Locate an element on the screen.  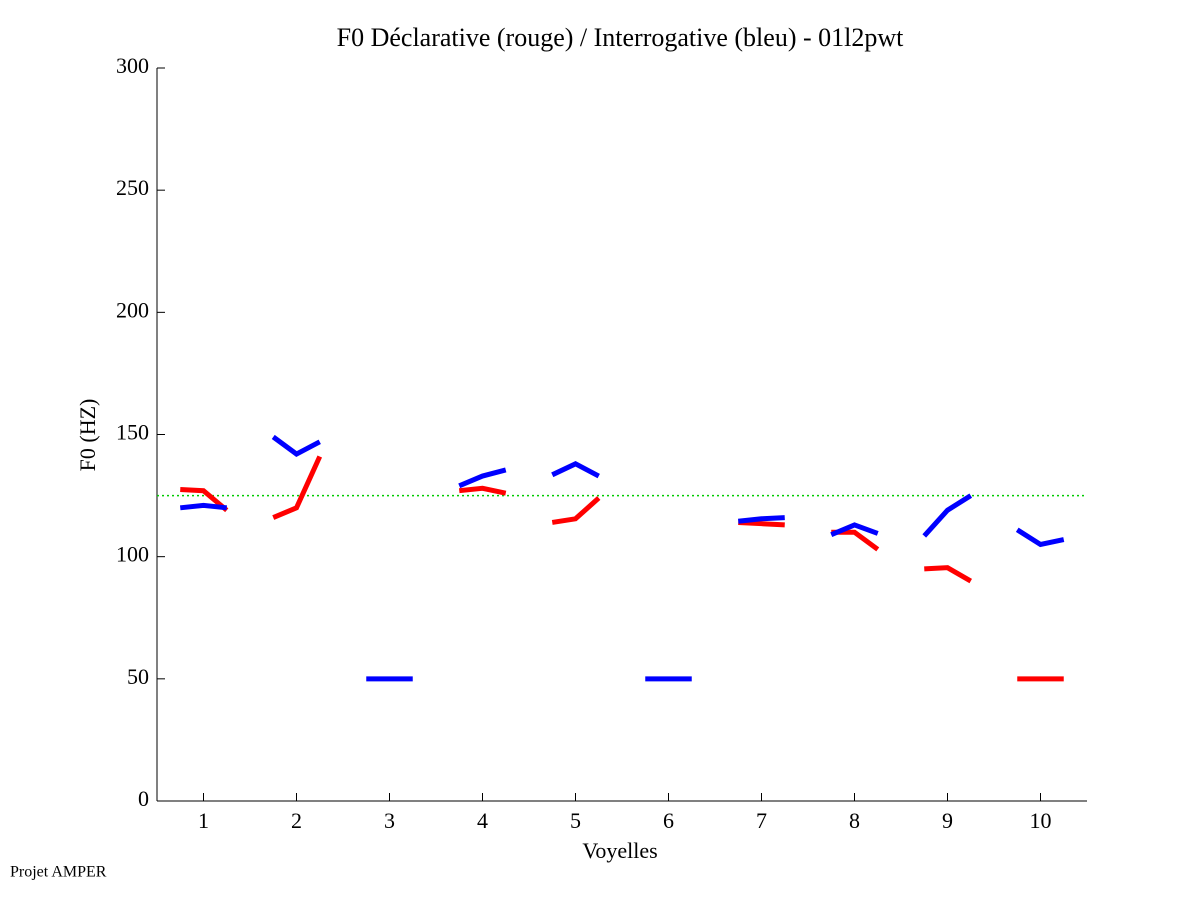
x-tick-label: 7 is located at coordinates (761, 820).